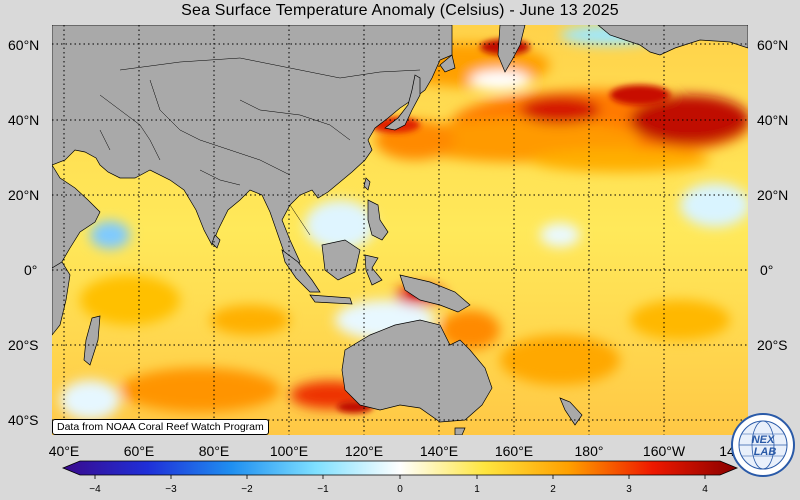 Image resolution: width=800 pixels, height=500 pixels. What do you see at coordinates (31, 270) in the screenshot?
I see `lat-label-left: 0°` at bounding box center [31, 270].